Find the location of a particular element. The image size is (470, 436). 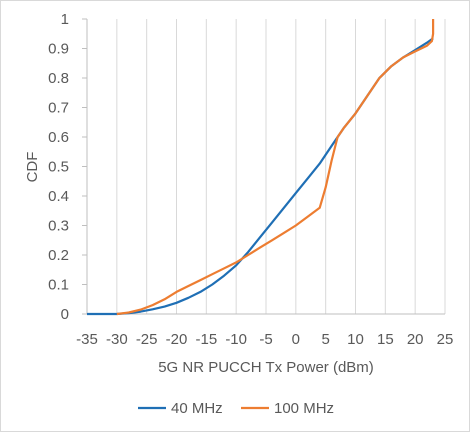

y-tick-label: 1 is located at coordinates (65, 19).